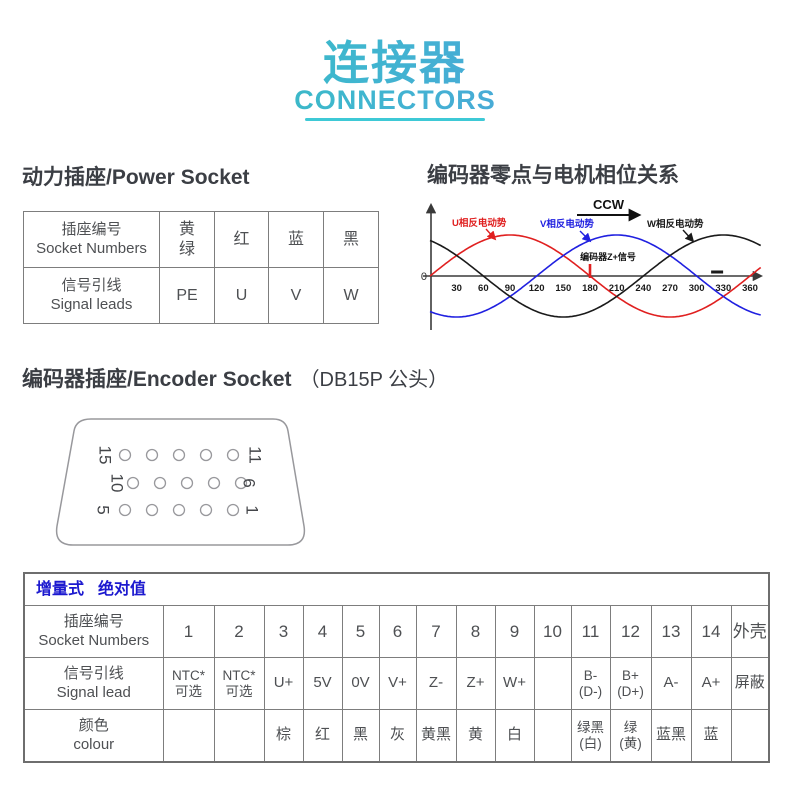  Describe the element at coordinates (187, 239) in the screenshot. I see `table-cell: 黄绿` at that location.